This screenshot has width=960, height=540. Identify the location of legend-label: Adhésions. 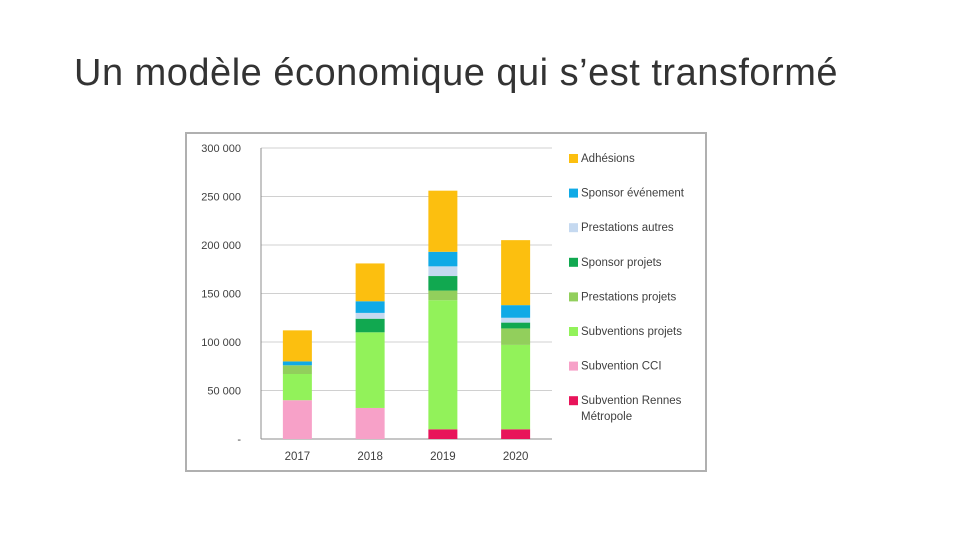
(608, 159).